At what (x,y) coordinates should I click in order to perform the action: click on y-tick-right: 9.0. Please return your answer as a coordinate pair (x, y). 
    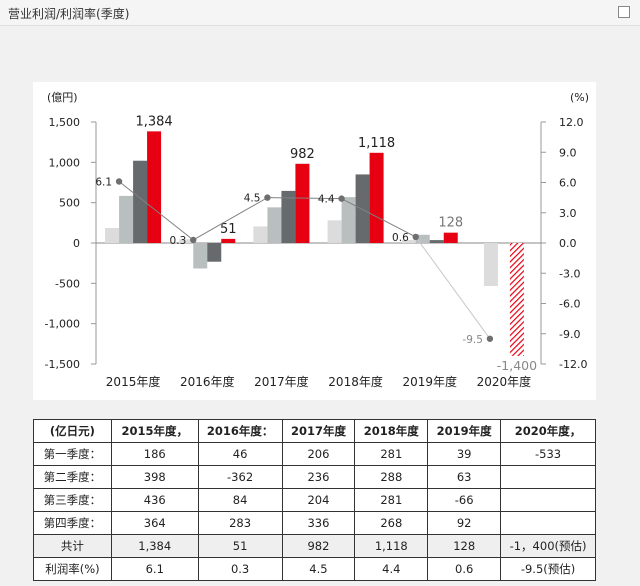
    Looking at the image, I should click on (568, 152).